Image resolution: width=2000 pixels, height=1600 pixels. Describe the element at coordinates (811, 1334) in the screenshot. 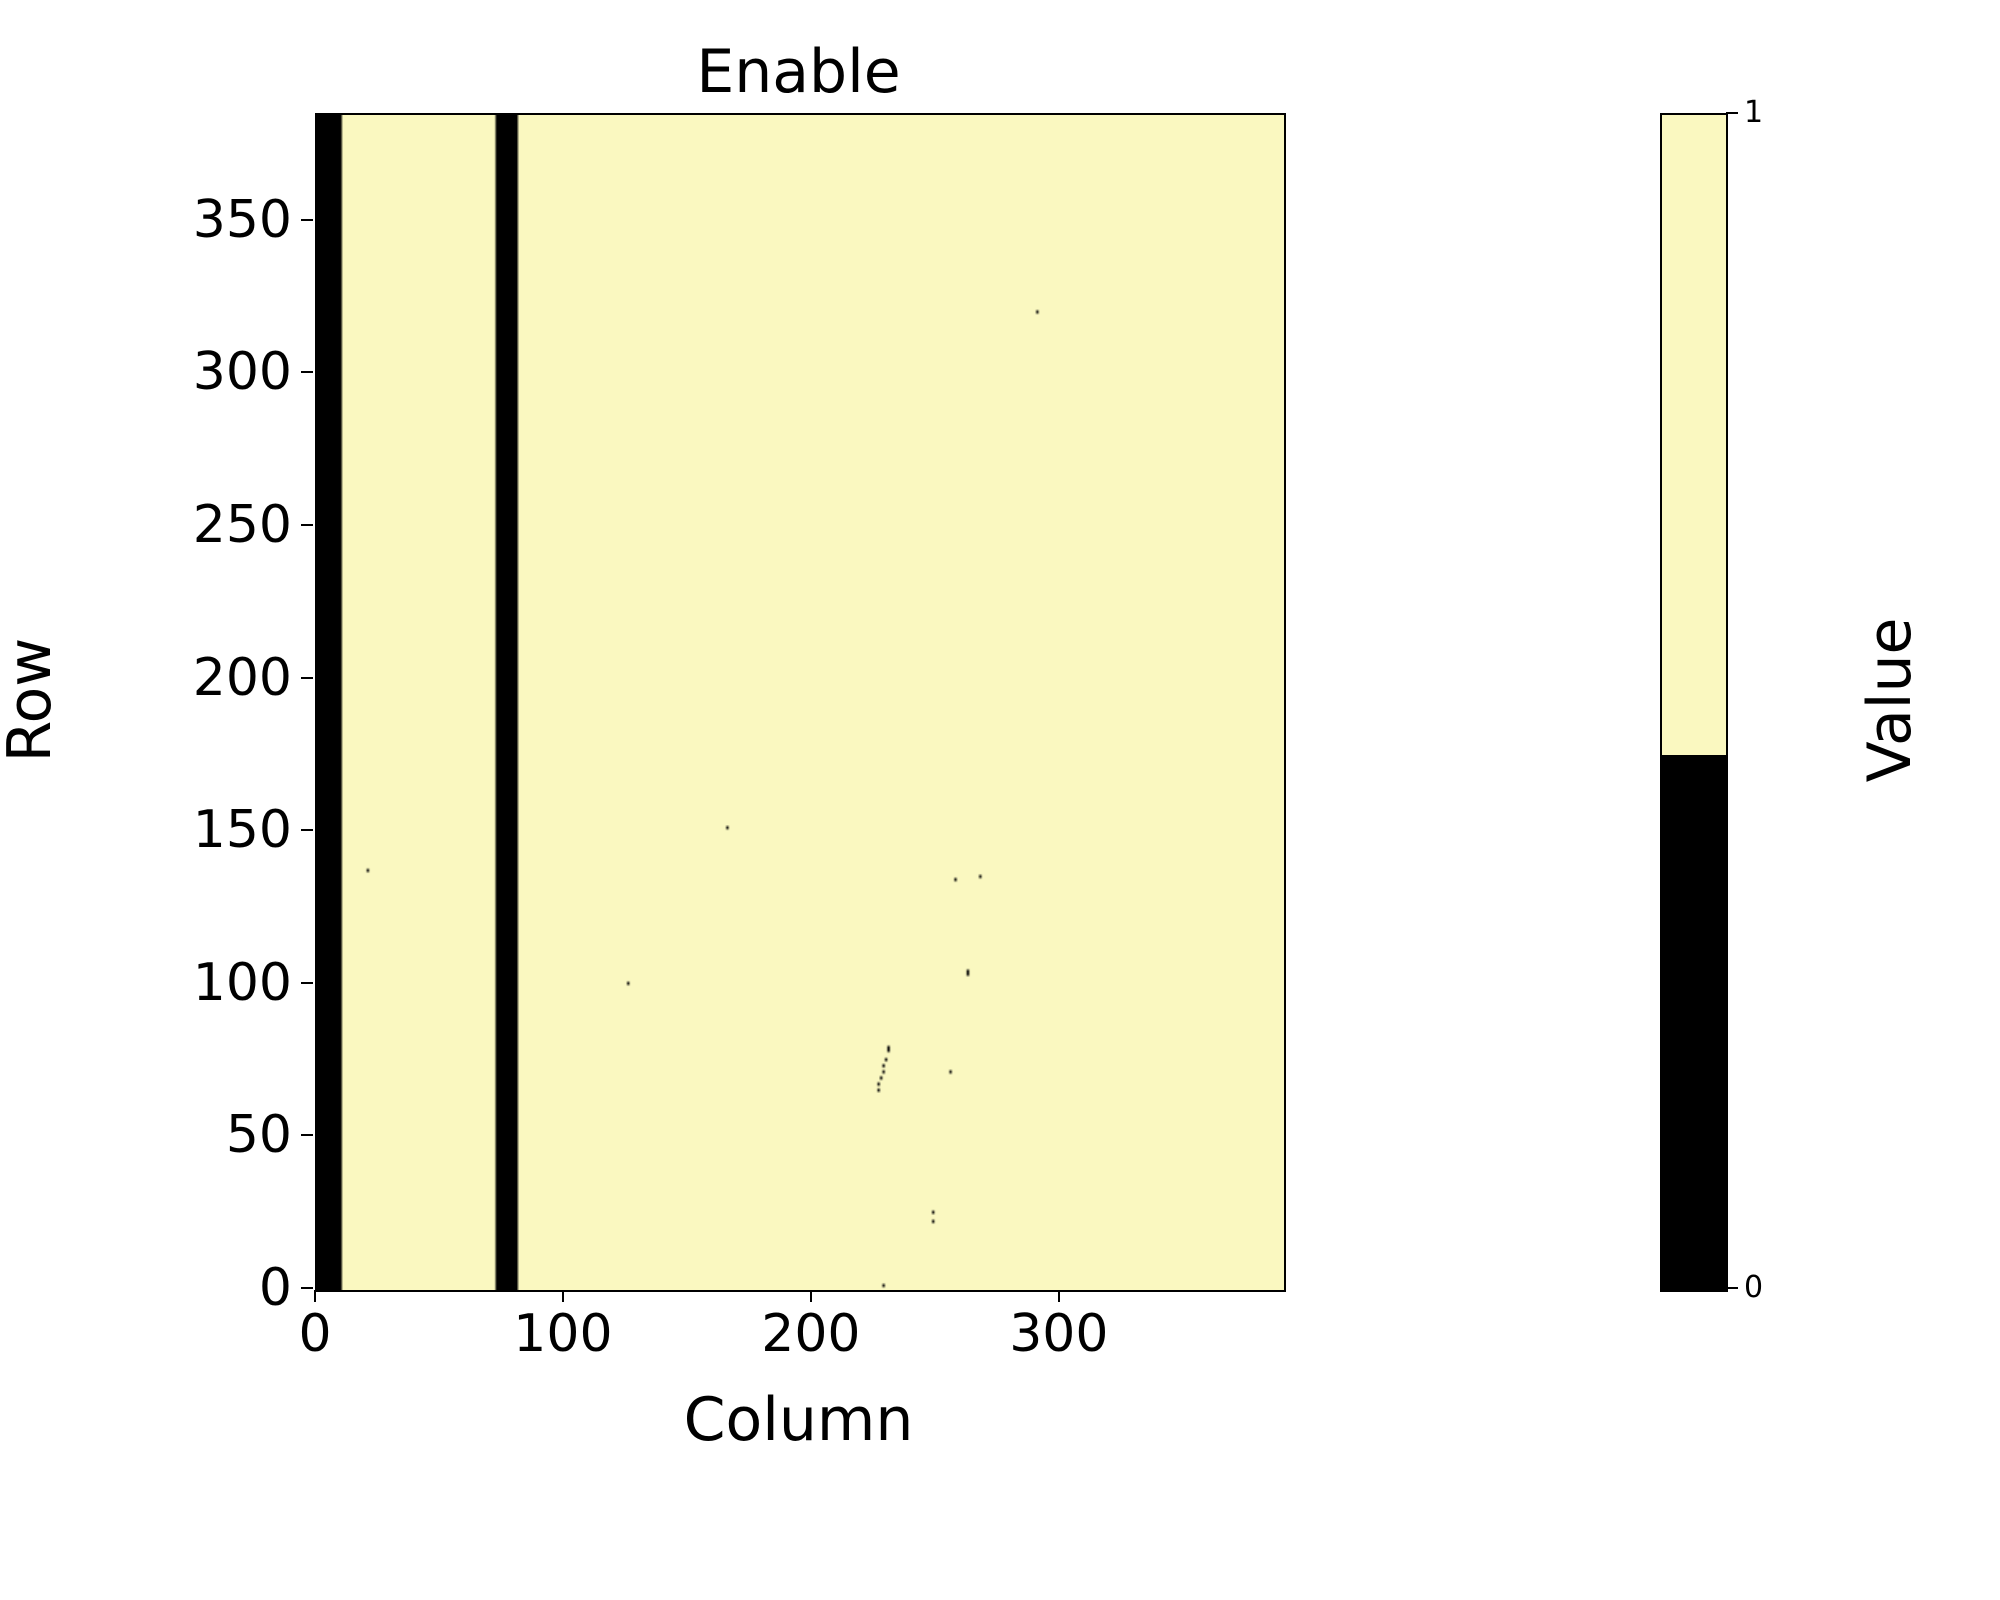

I see `x-tick-label: 200` at that location.